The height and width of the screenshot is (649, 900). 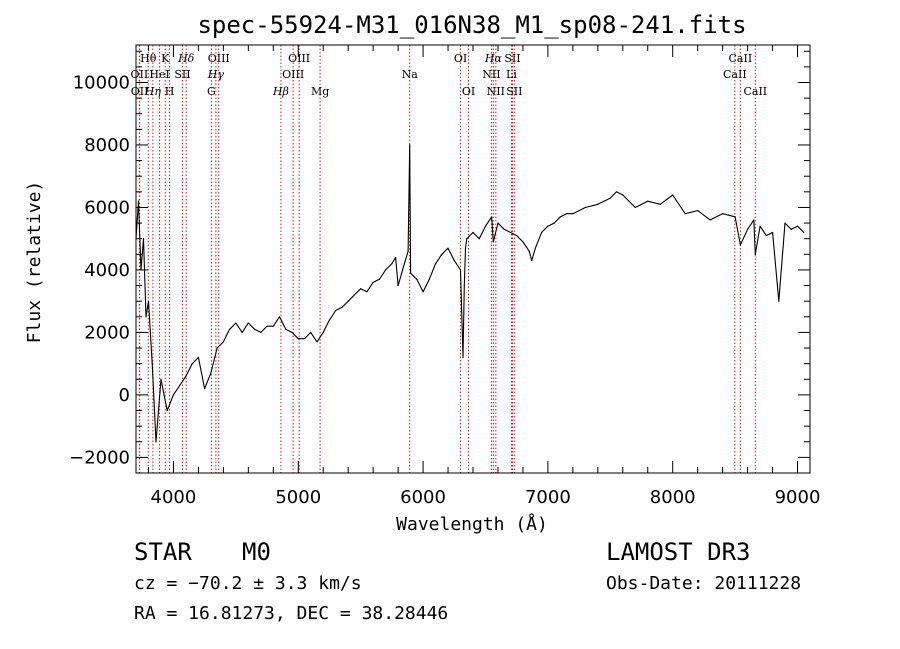 What do you see at coordinates (735, 74) in the screenshot?
I see `spectral-line-label: CaII` at bounding box center [735, 74].